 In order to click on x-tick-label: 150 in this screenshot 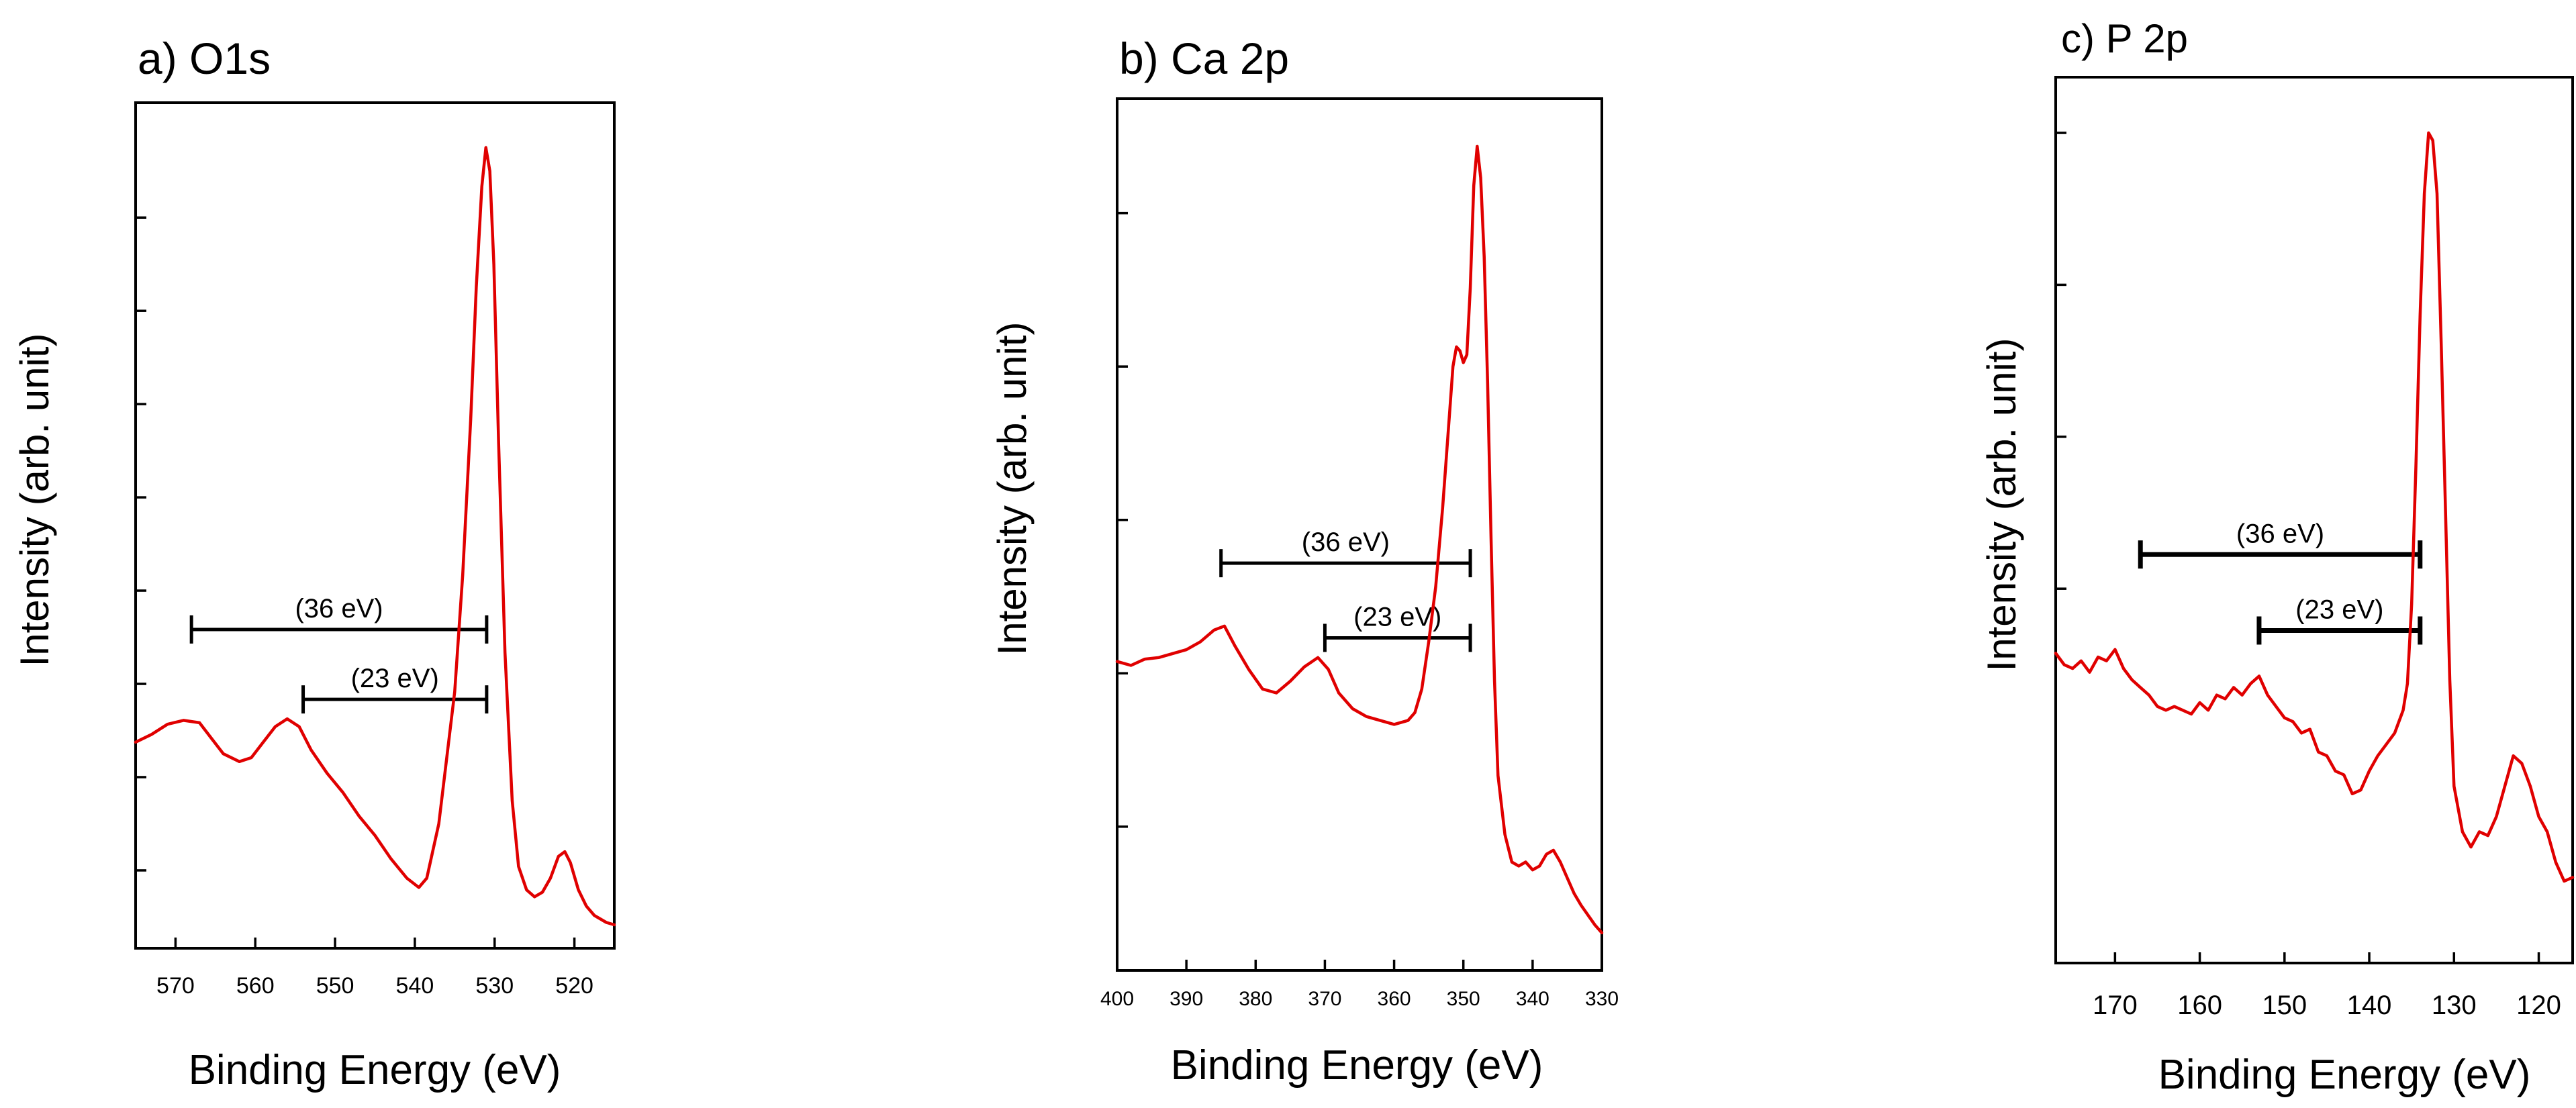, I will do `click(2284, 1006)`.